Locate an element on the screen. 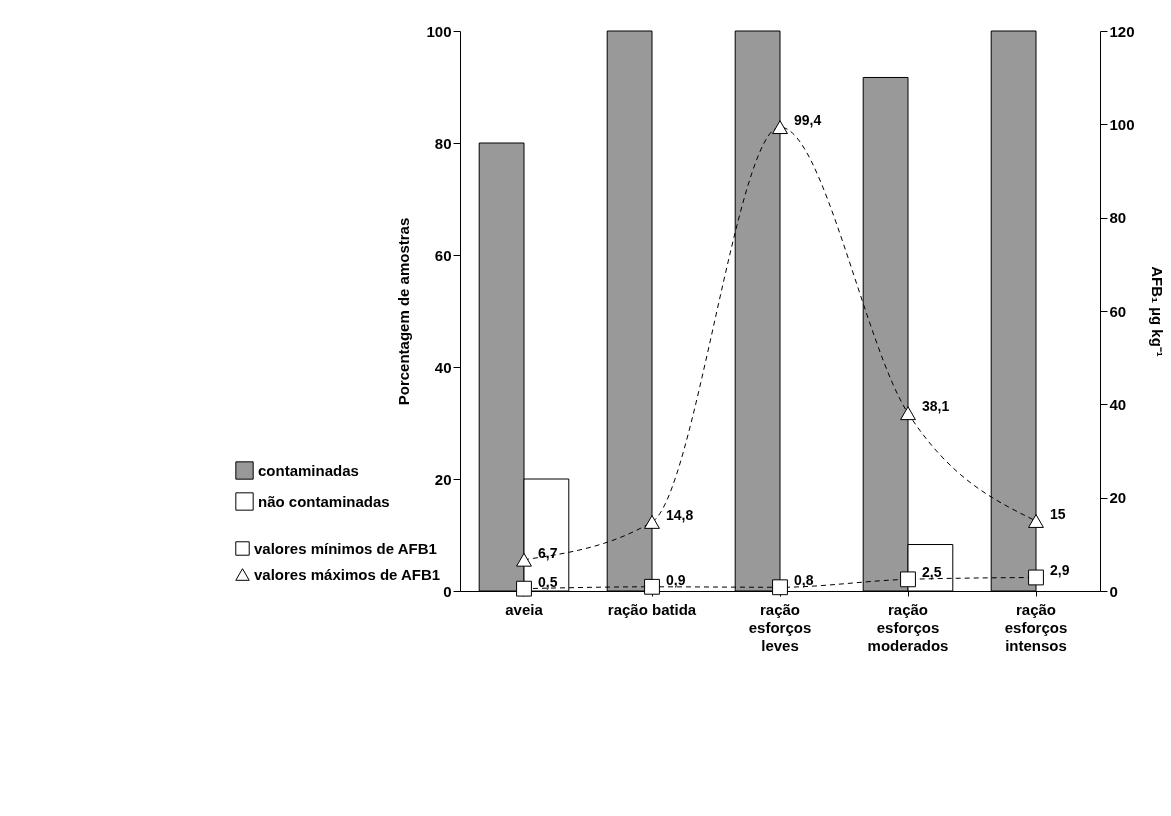 The height and width of the screenshot is (816, 1171). data-label: 0,9 is located at coordinates (676, 579).